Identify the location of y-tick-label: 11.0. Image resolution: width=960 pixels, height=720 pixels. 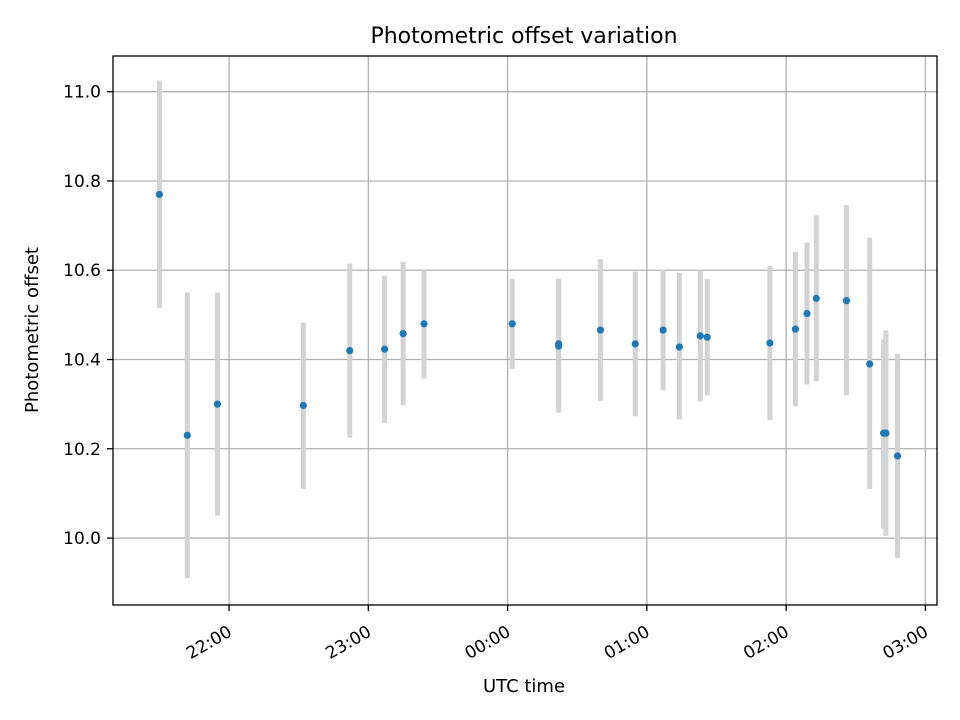
(82, 93).